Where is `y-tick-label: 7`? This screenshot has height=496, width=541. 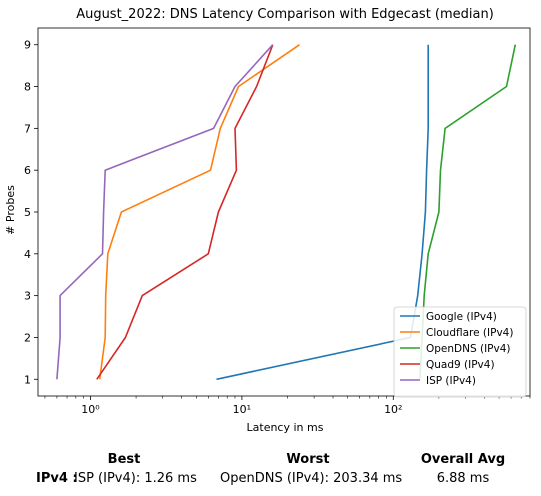 y-tick-label: 7 is located at coordinates (27, 128).